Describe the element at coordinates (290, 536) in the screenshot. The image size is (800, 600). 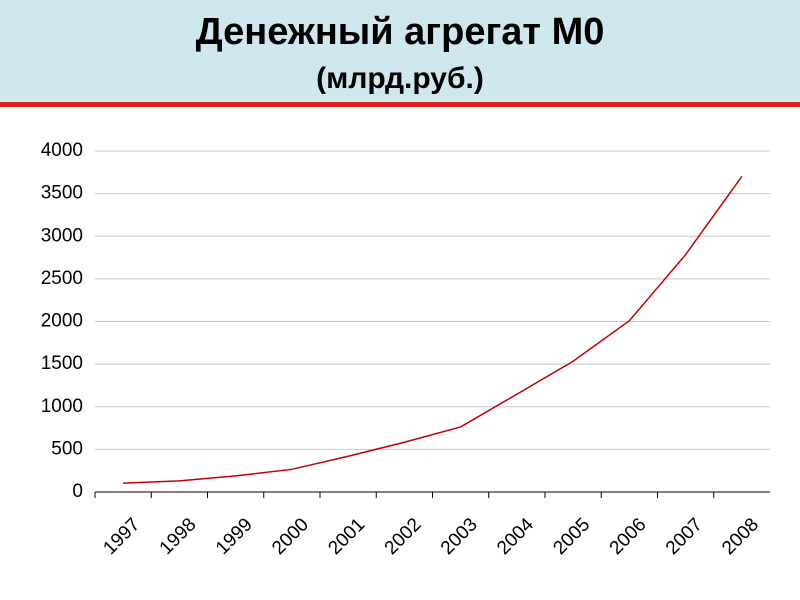
I see `x-tick-label: 2000` at that location.